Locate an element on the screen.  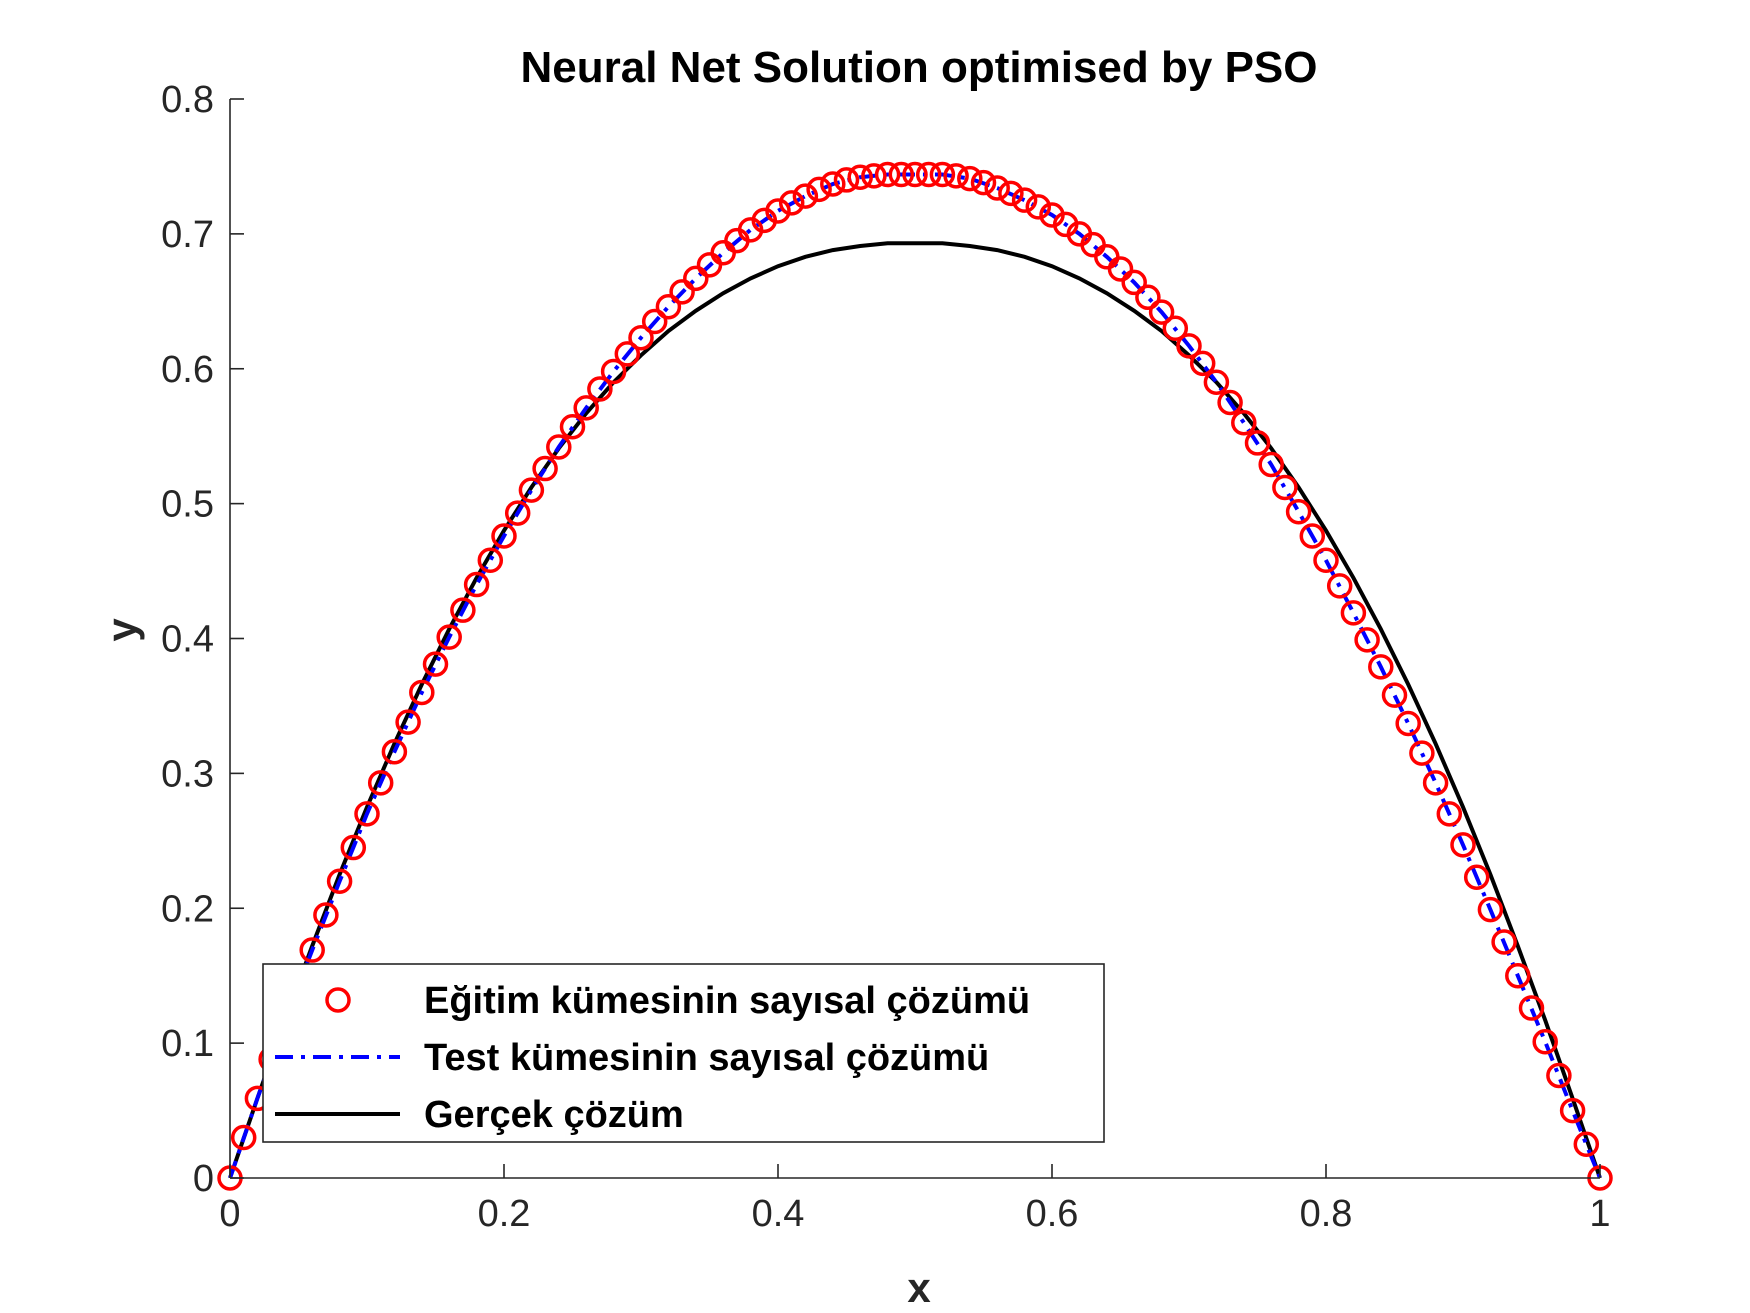
y-tick-label: 0.3 is located at coordinates (187, 774).